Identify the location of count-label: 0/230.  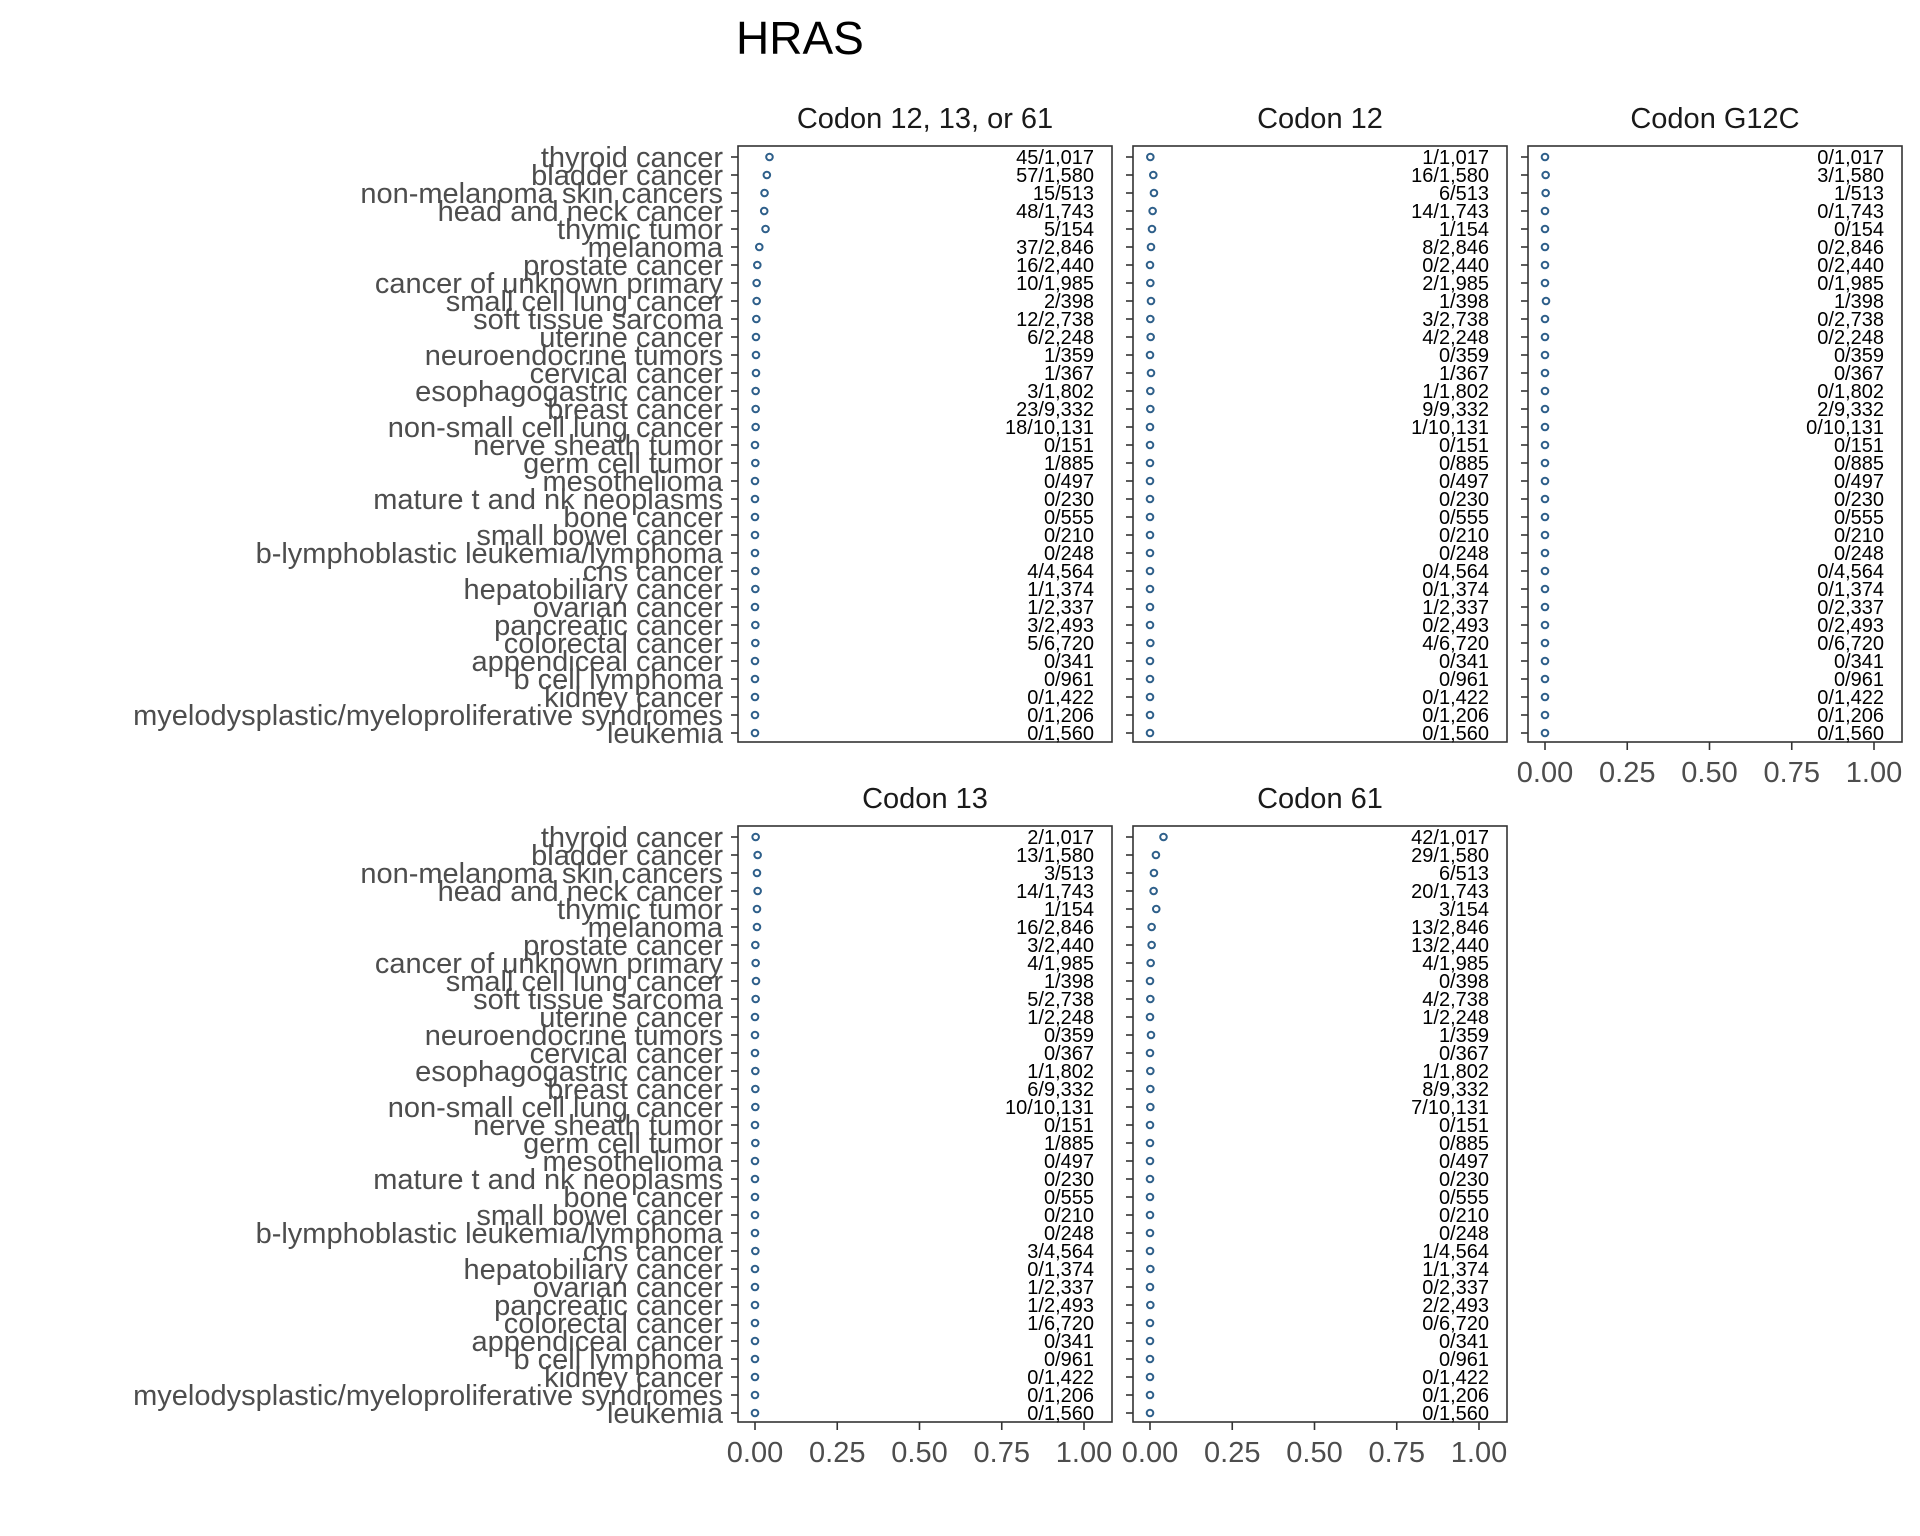
(1069, 500).